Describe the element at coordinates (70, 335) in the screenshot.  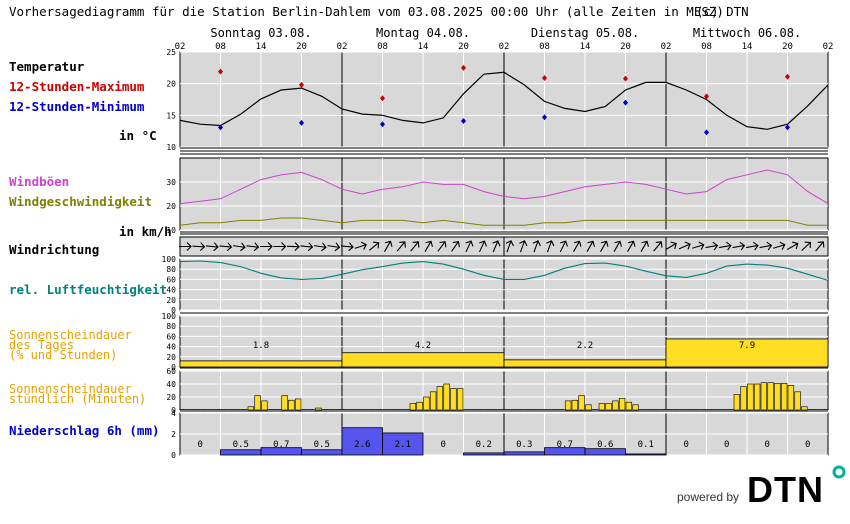
I see `label-sonne-tag-1: Sonnenscheindauer` at that location.